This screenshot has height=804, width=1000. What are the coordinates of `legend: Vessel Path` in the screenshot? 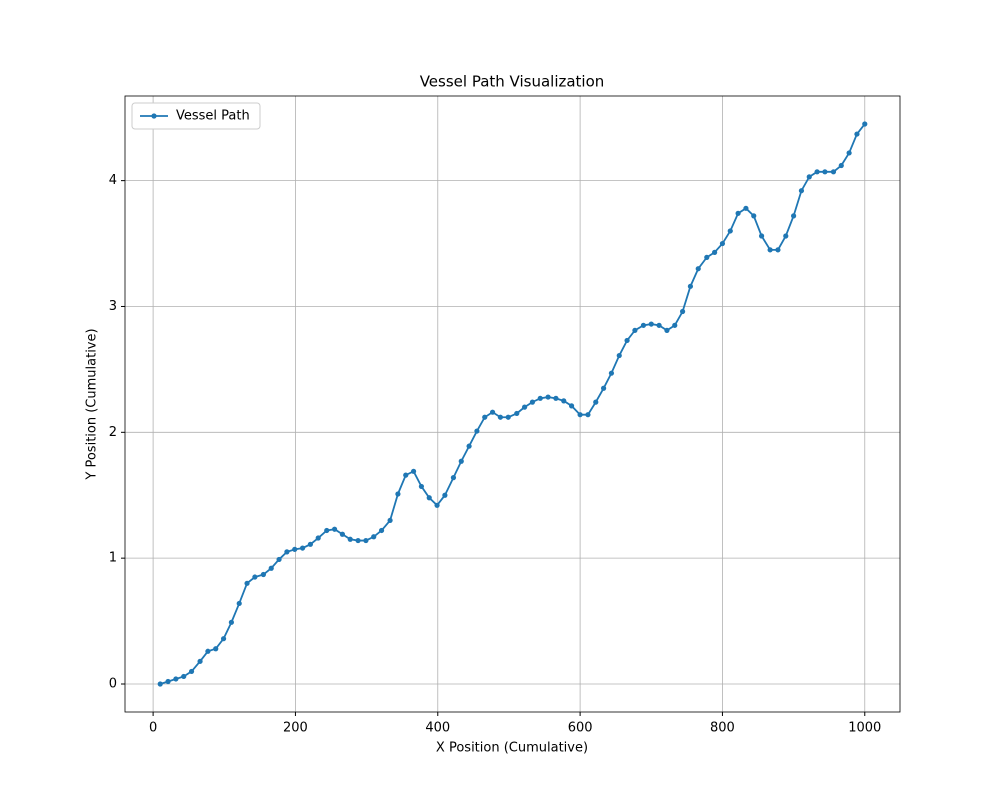 It's located at (196, 116).